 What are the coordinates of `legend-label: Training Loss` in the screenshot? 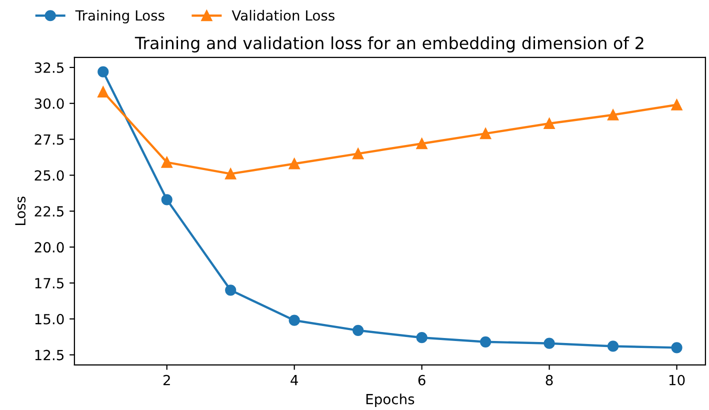 It's located at (119, 17).